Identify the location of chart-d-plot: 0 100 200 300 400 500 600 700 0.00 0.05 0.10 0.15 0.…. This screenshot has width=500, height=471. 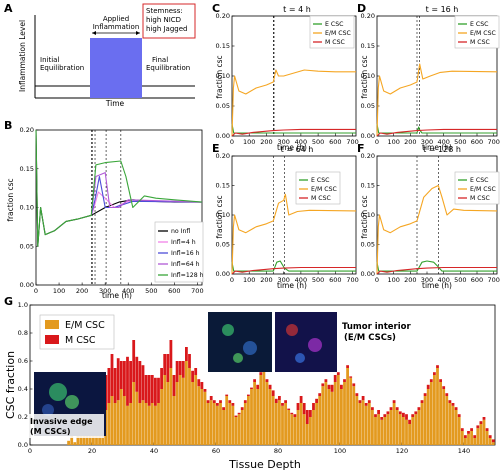
(430, 79).